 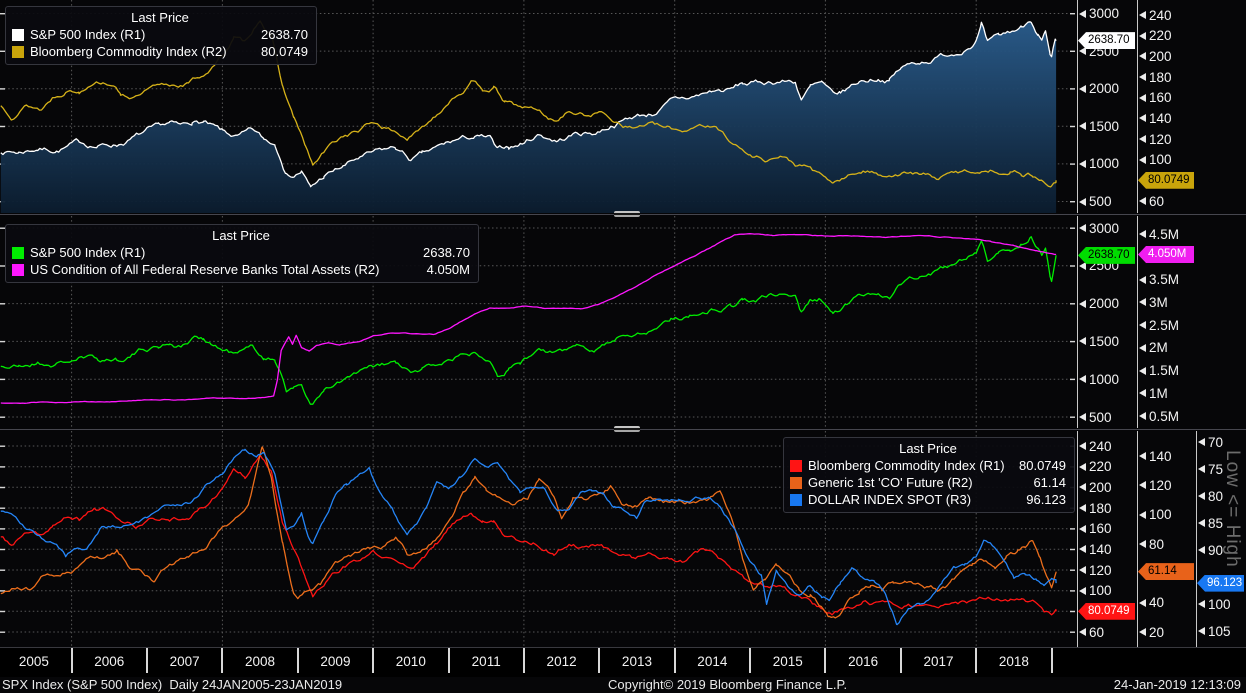 I want to click on axis-tick-label: 20, so click(x=1157, y=632).